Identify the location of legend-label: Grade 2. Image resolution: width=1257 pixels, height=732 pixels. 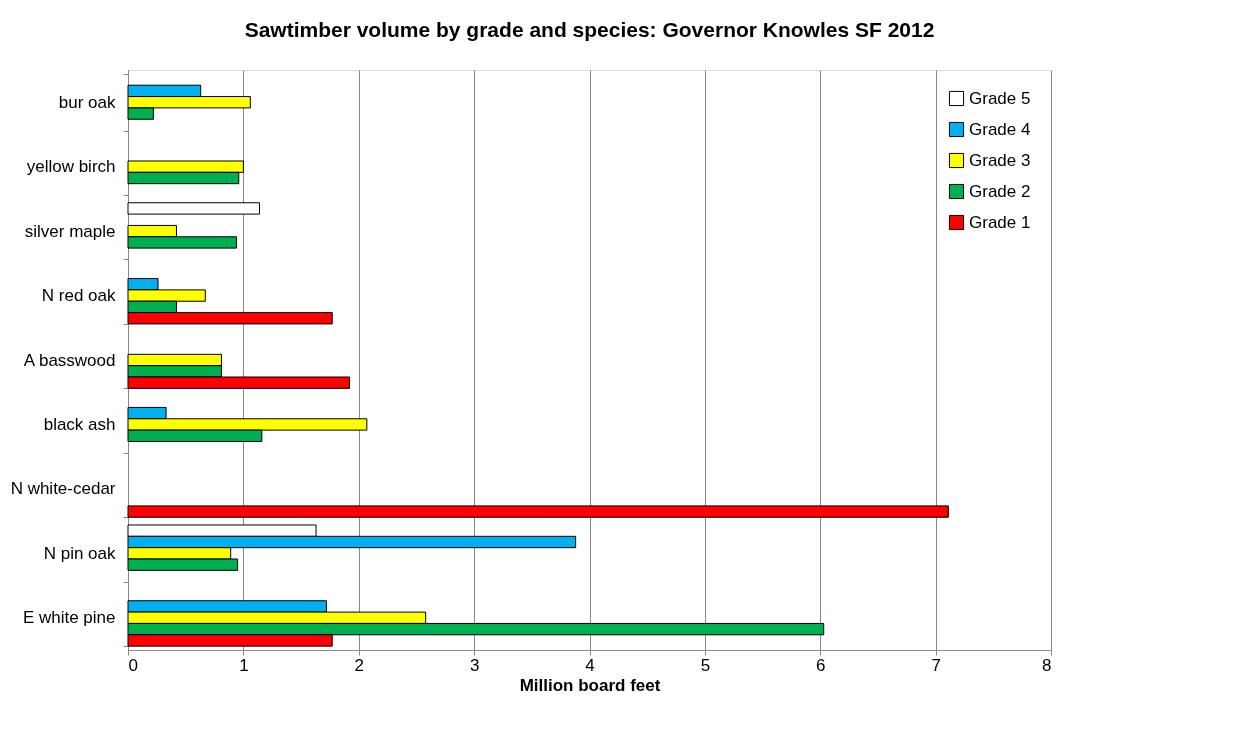
(1000, 191).